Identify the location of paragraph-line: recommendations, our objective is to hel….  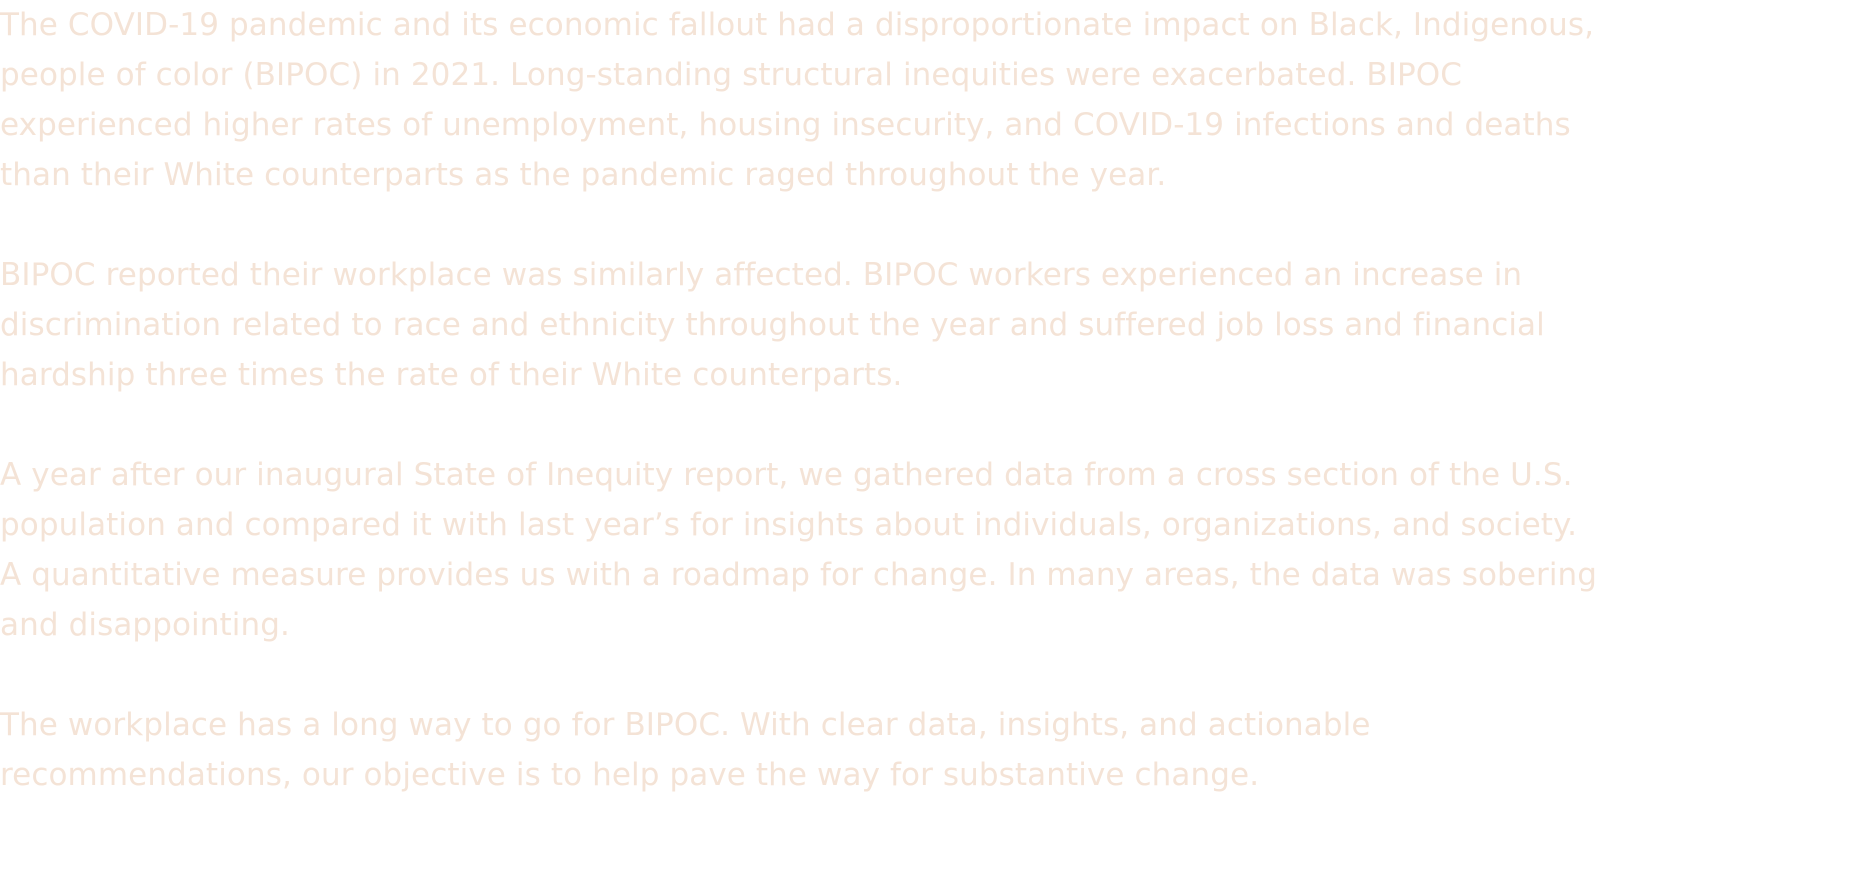
(630, 775).